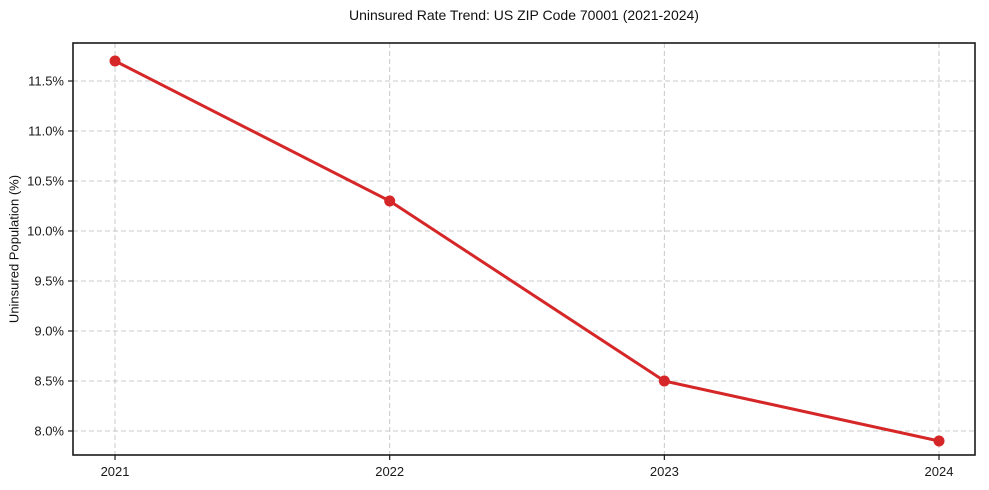  What do you see at coordinates (45, 181) in the screenshot?
I see `y-tick-label: 10.5%` at bounding box center [45, 181].